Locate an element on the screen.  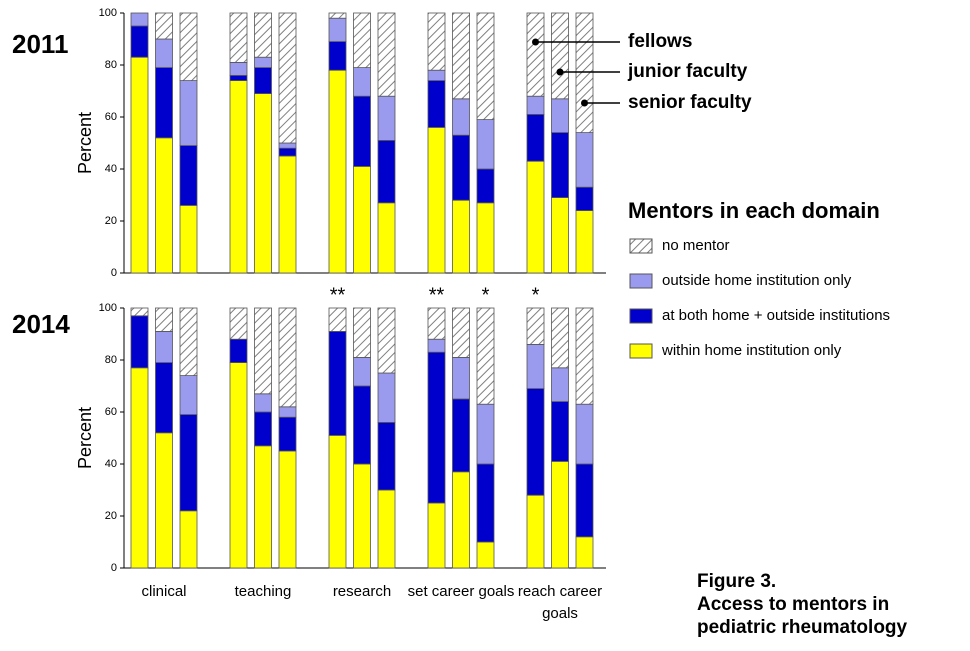
x-category-label: reach career goals is located at coordinates (560, 602).